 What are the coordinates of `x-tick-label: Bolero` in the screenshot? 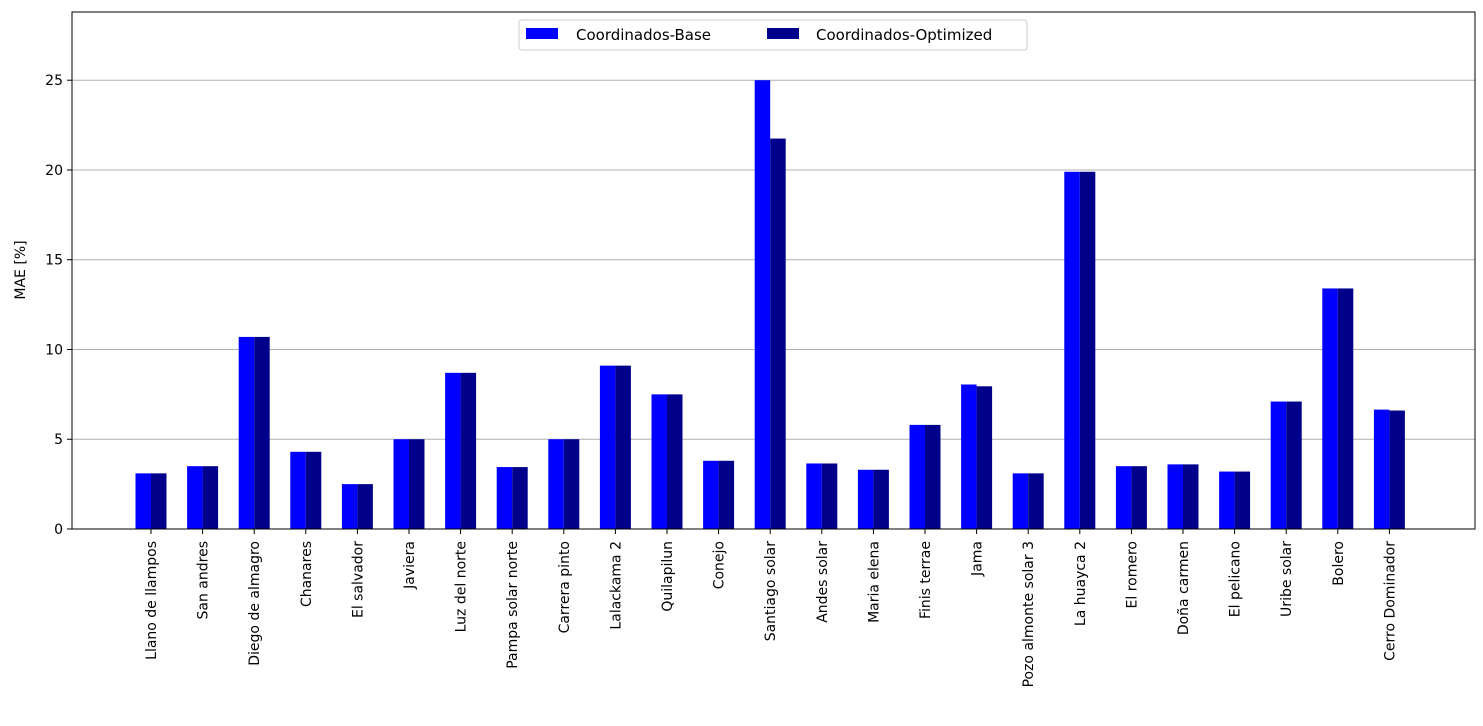 It's located at (1339, 563).